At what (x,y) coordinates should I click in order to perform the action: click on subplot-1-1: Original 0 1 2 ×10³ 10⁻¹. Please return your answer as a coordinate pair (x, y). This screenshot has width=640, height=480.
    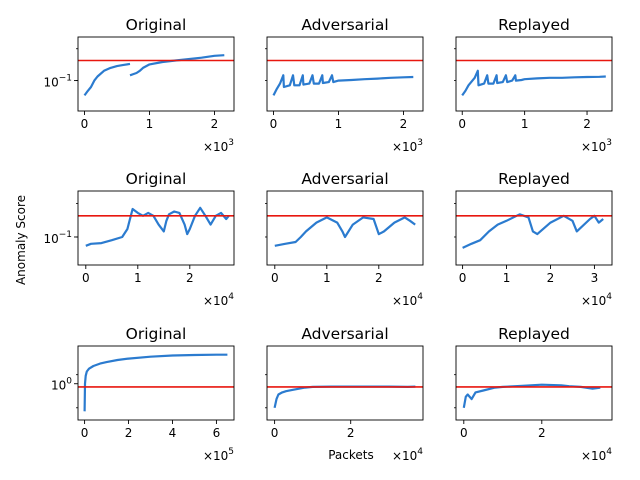
    Looking at the image, I should click on (139, 85).